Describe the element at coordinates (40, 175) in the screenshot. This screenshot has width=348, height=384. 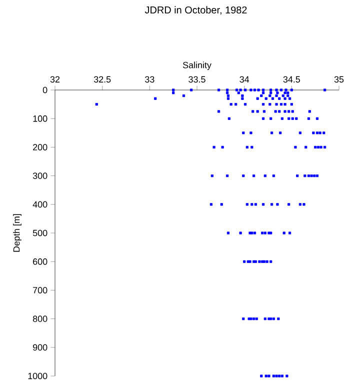
I see `y-tick-label: 300` at that location.